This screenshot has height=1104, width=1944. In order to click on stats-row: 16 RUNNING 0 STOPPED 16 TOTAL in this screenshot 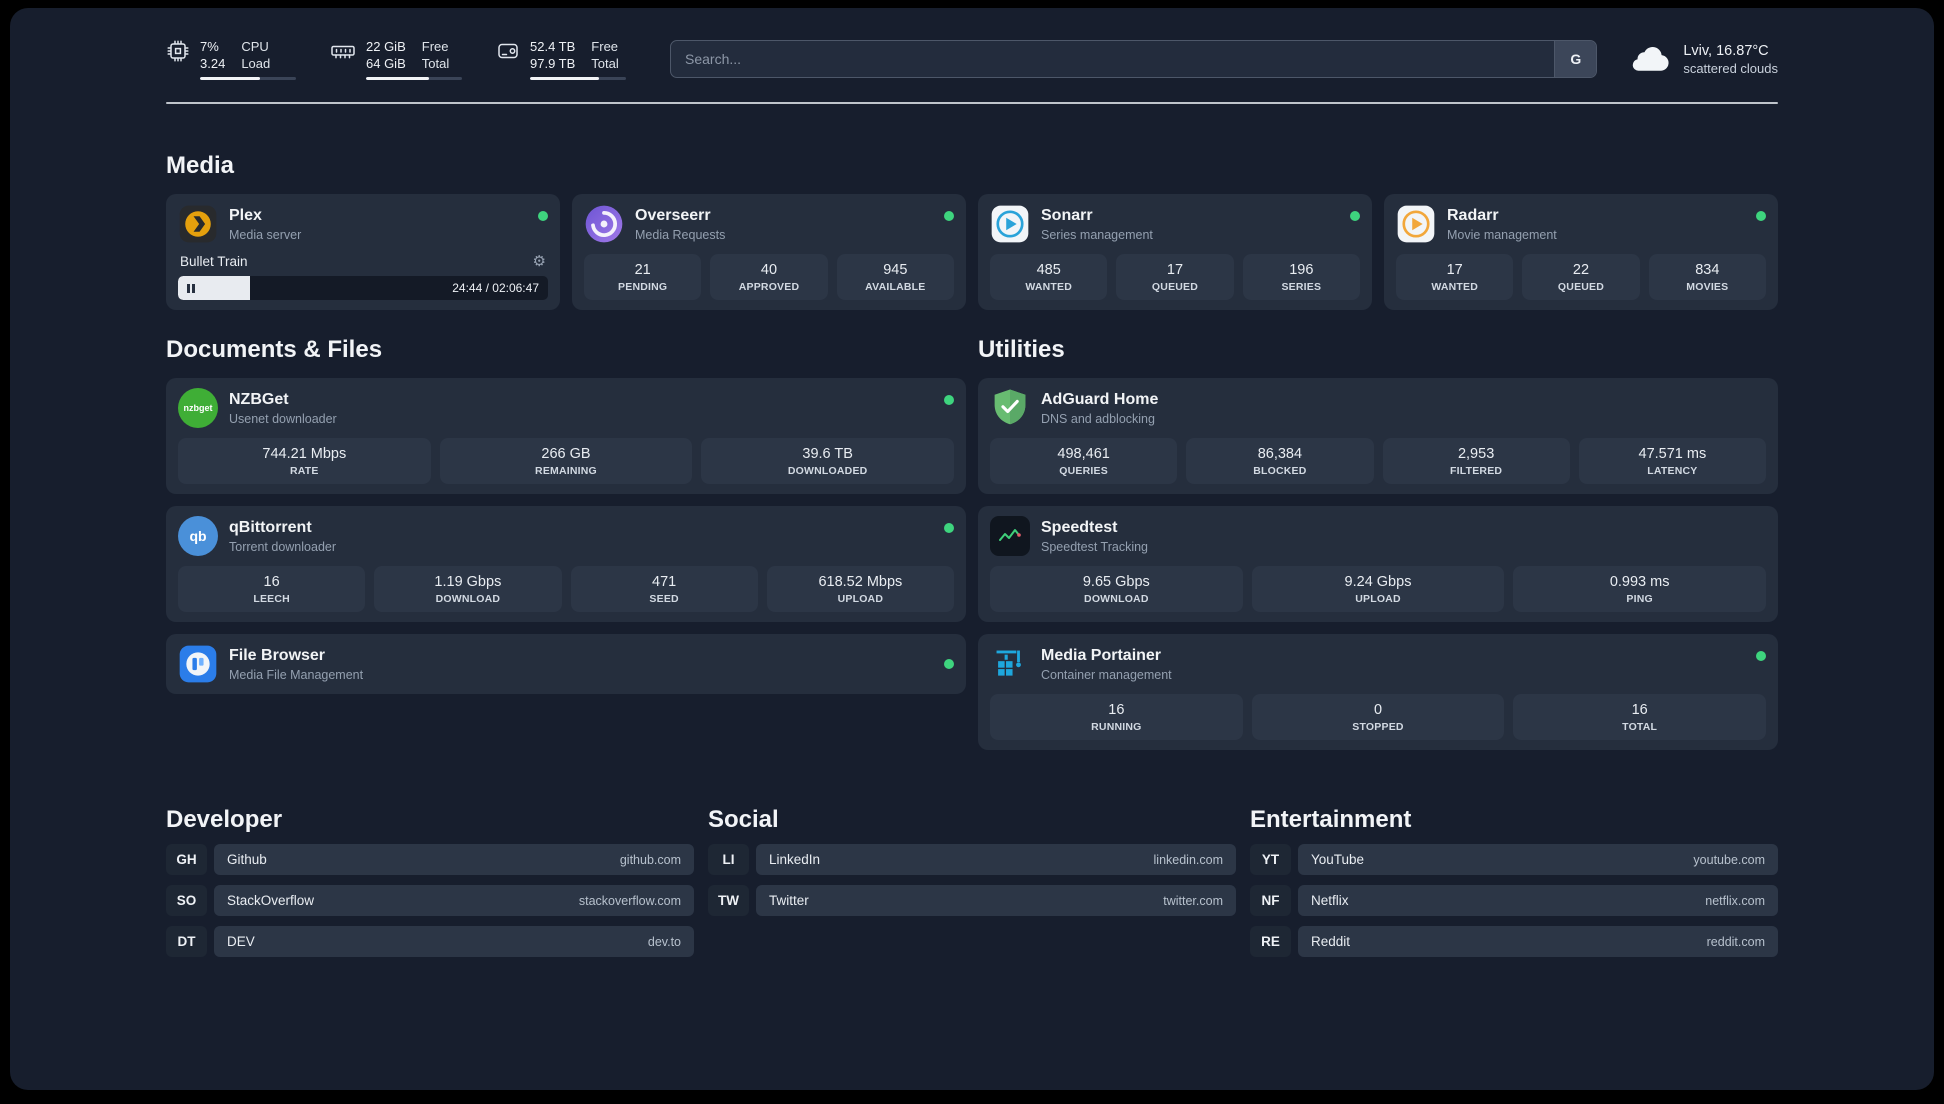, I will do `click(1378, 717)`.